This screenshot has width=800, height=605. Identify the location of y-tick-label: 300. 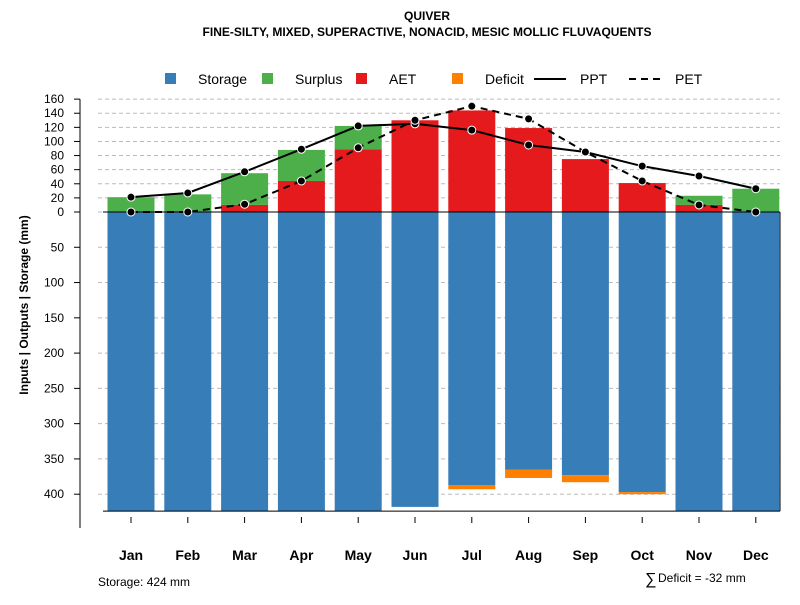
(54, 424).